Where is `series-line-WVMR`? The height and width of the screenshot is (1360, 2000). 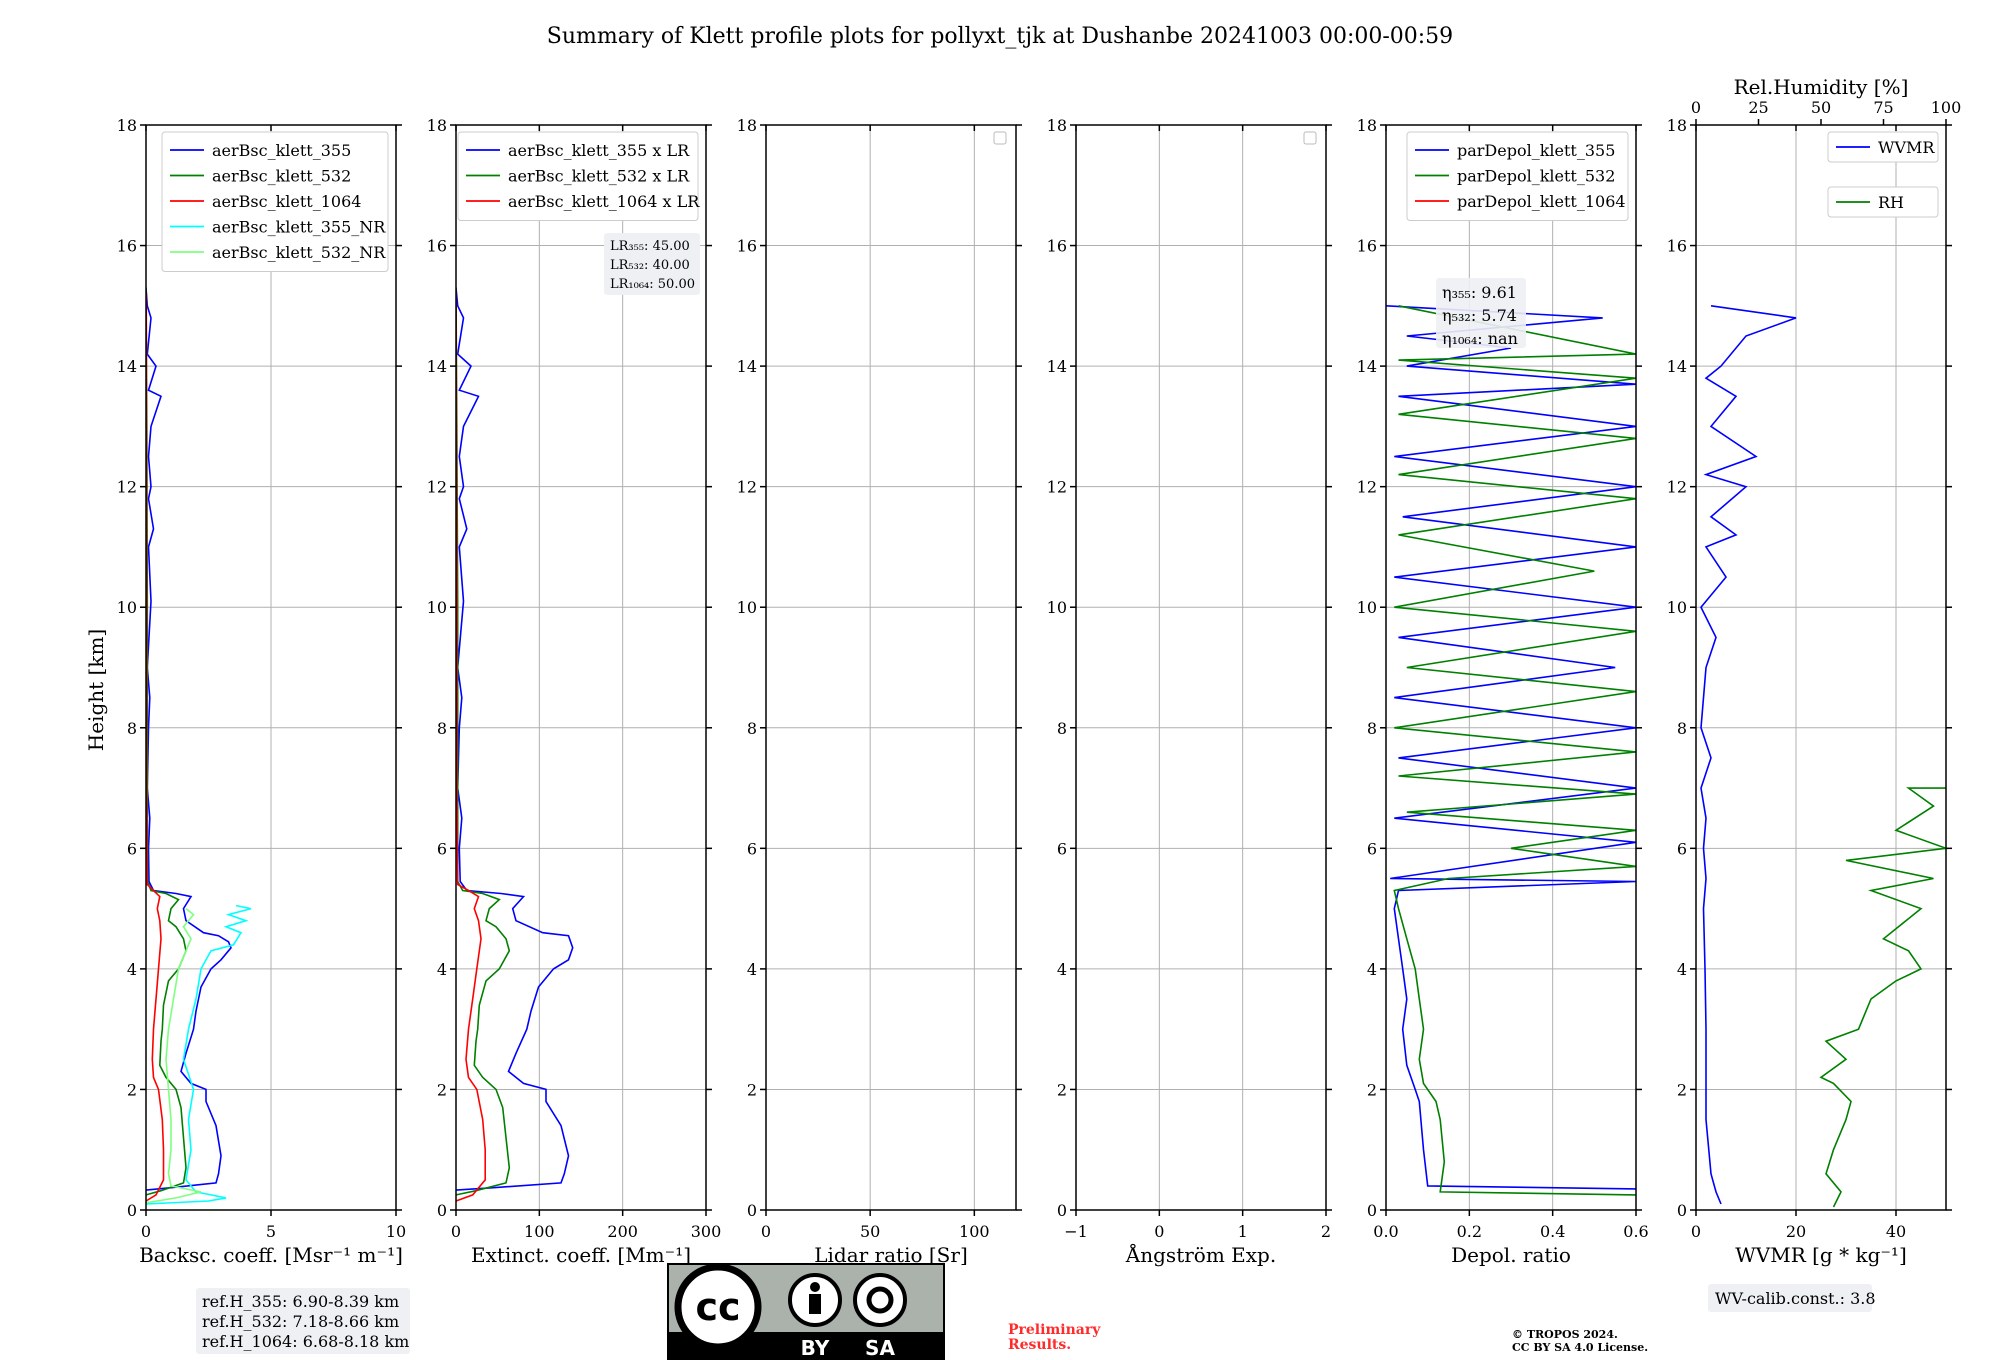
series-line-WVMR is located at coordinates (1748, 755).